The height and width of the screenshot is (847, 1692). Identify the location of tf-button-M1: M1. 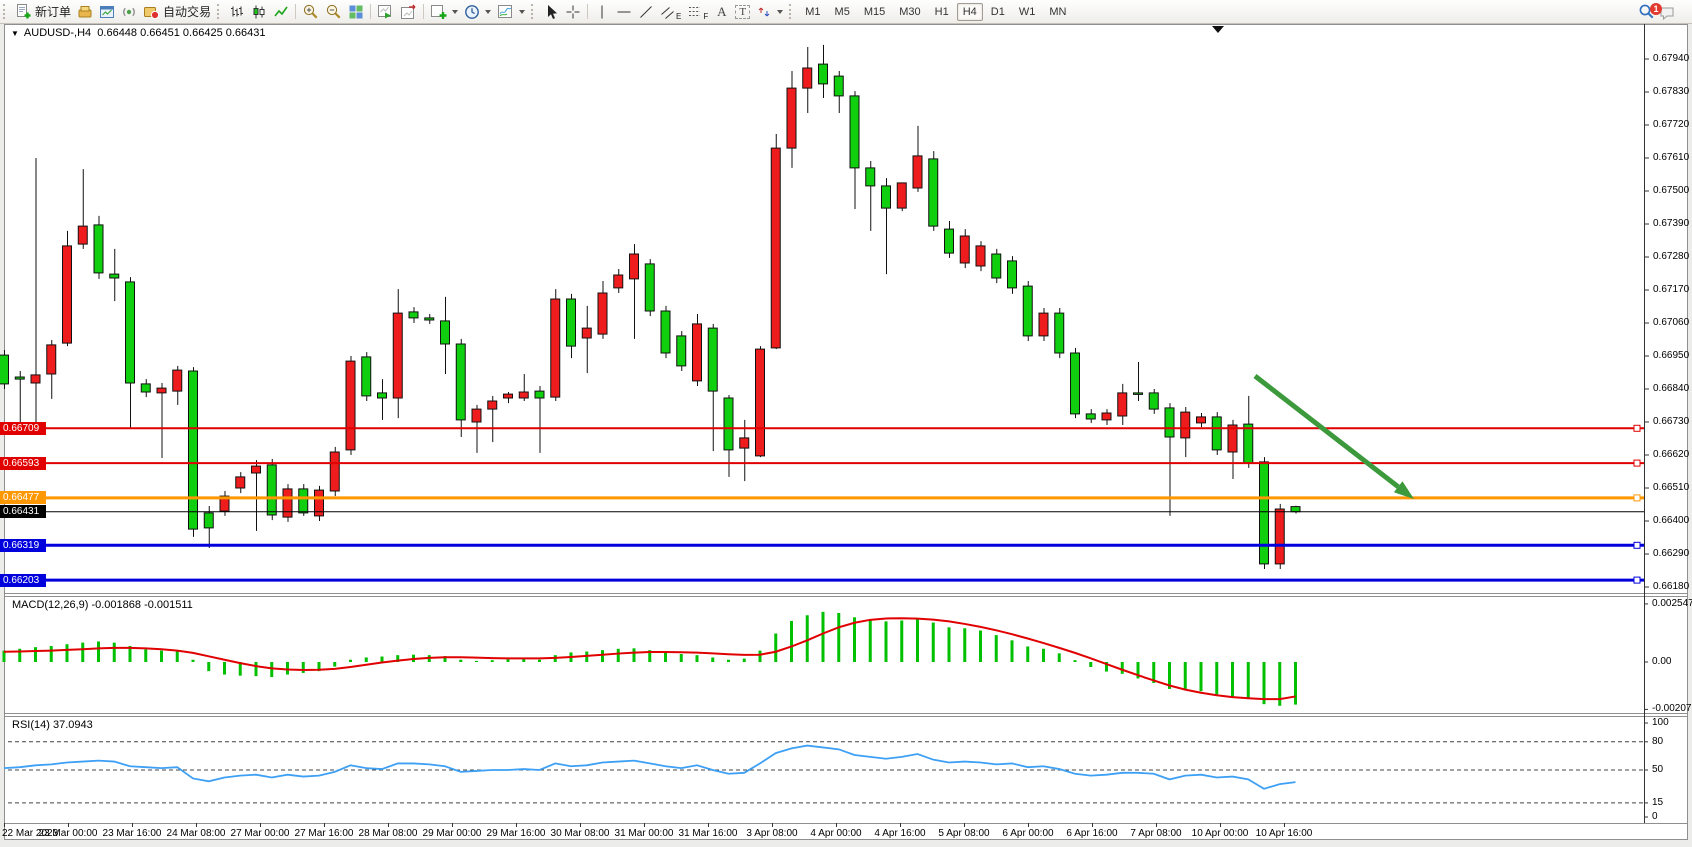
(812, 12).